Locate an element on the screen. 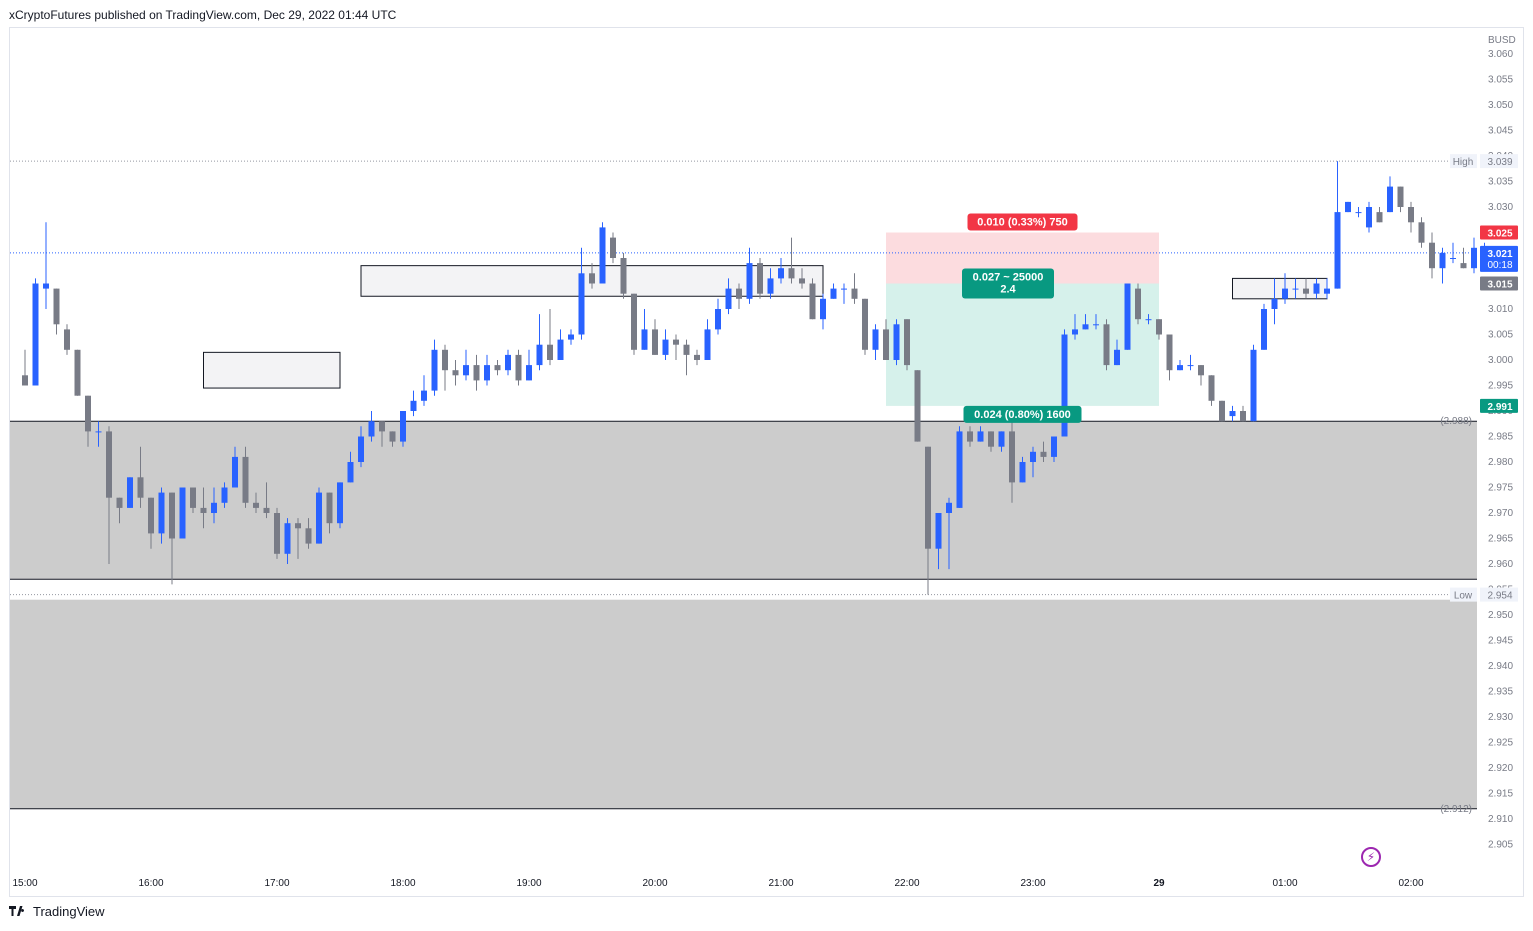 The image size is (1533, 931). low-tag-label: Low is located at coordinates (1463, 596).